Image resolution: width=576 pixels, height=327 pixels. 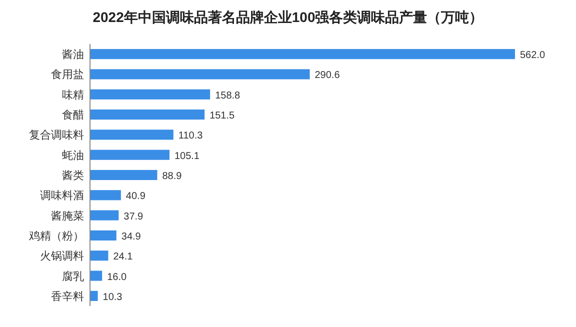 What do you see at coordinates (56, 135) in the screenshot?
I see `y-tick-label: 复合调味料` at bounding box center [56, 135].